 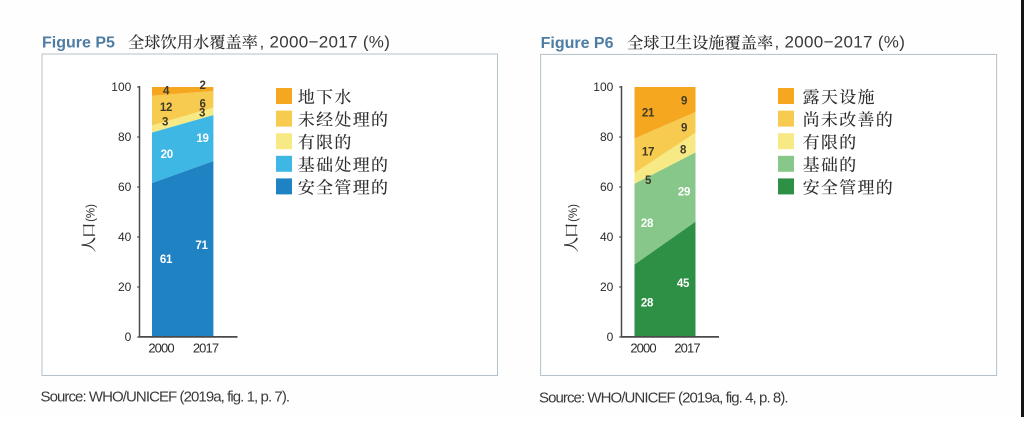 I want to click on svg-text: Figure P6, so click(x=577, y=43).